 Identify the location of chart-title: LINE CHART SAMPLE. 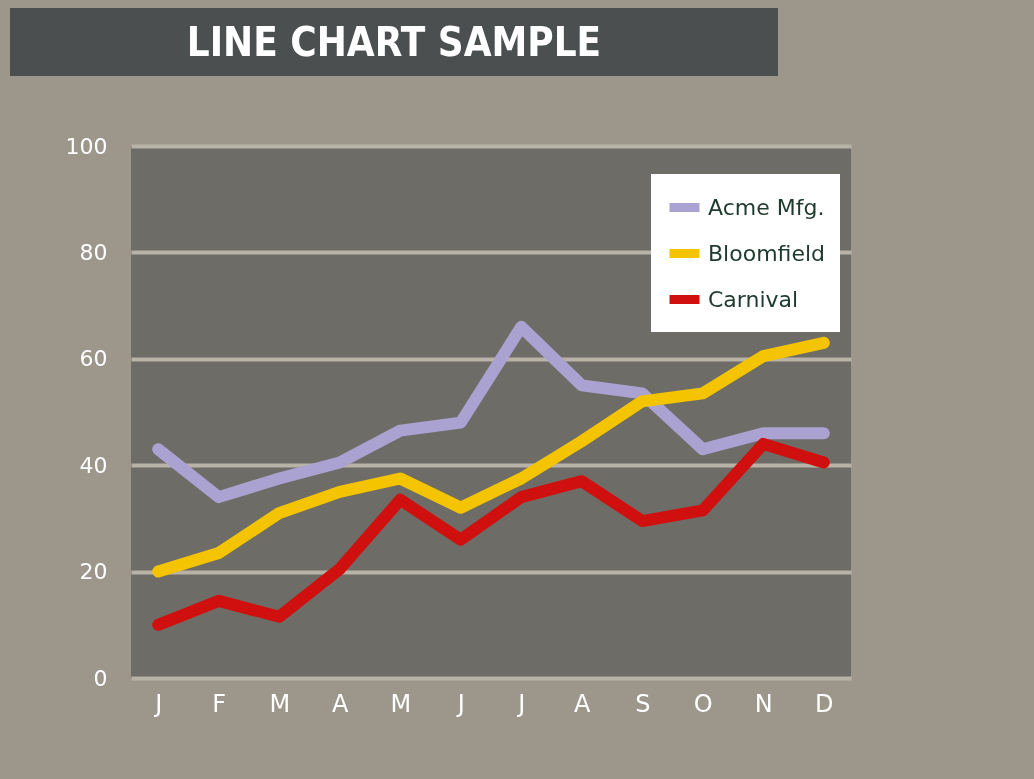
(394, 42).